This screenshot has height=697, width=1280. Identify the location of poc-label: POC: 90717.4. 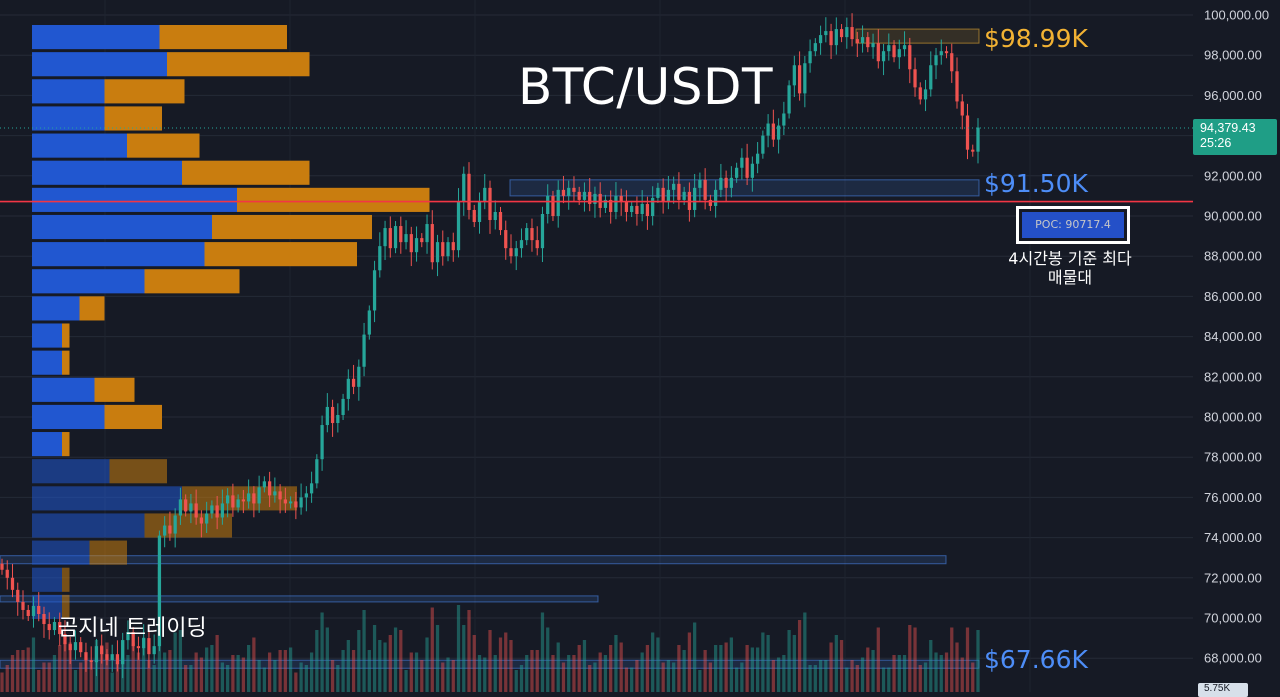
(1073, 225).